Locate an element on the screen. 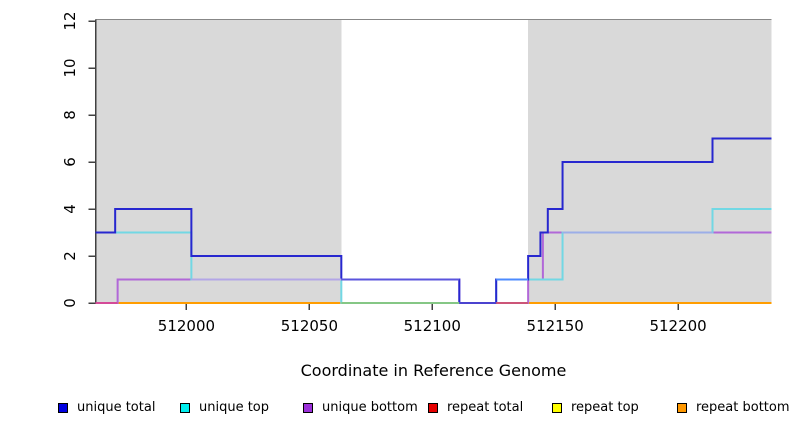  x-tick-label: 512200 is located at coordinates (678, 326).